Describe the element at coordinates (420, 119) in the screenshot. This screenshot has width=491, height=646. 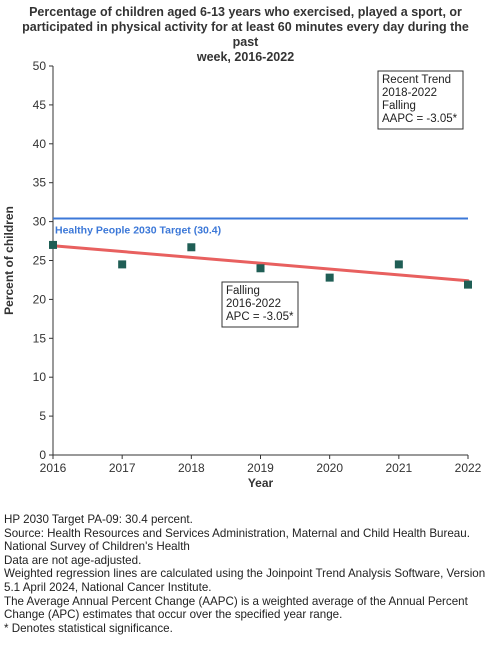
I see `recent-trend-annotation-text: AAPC = -3.05*` at that location.